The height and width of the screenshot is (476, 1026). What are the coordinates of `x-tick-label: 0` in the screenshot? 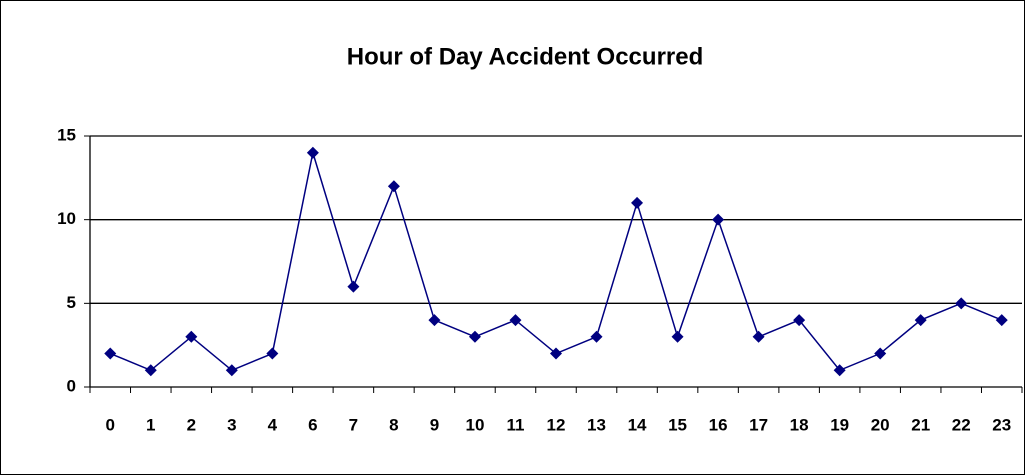 It's located at (110, 424).